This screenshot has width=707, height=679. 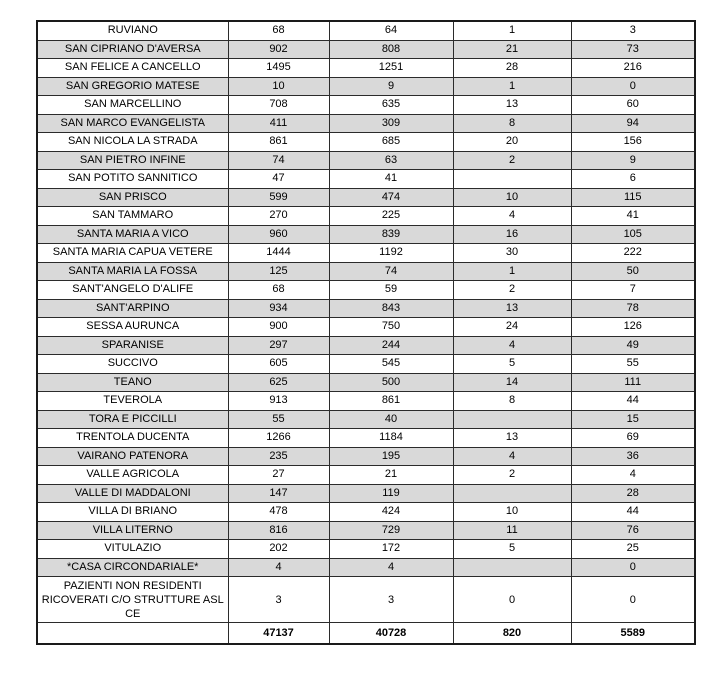 I want to click on table-row: SESSA AURUNCA 900 750 24 126, so click(x=366, y=327).